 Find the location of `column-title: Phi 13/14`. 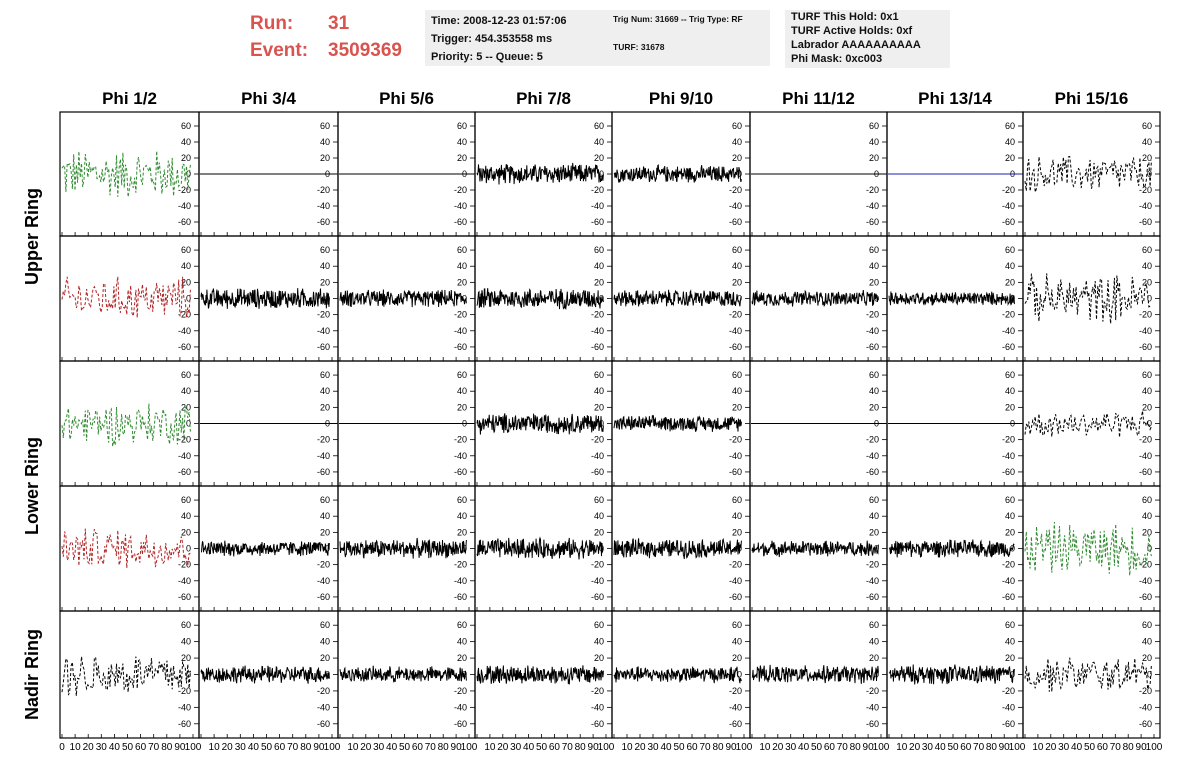

column-title: Phi 13/14 is located at coordinates (955, 98).